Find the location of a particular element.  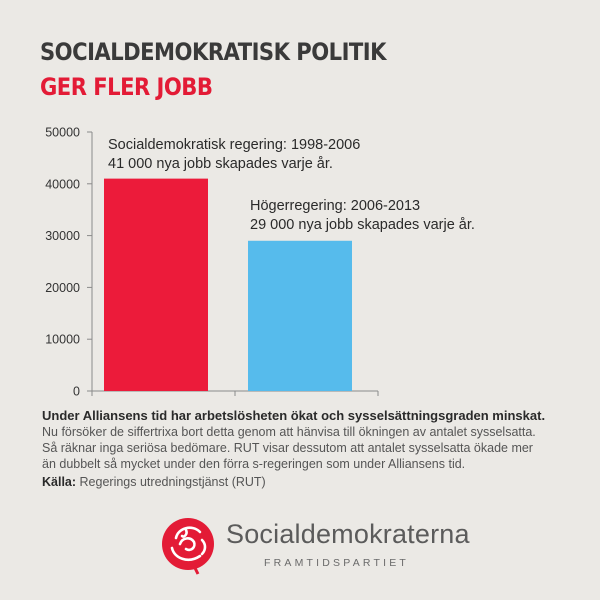

party-name: Socialdemokraterna is located at coordinates (348, 534).